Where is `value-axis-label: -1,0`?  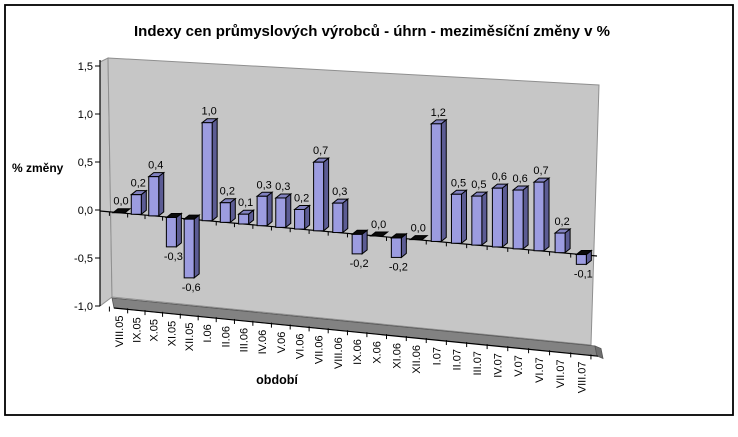 value-axis-label: -1,0 is located at coordinates (83, 307).